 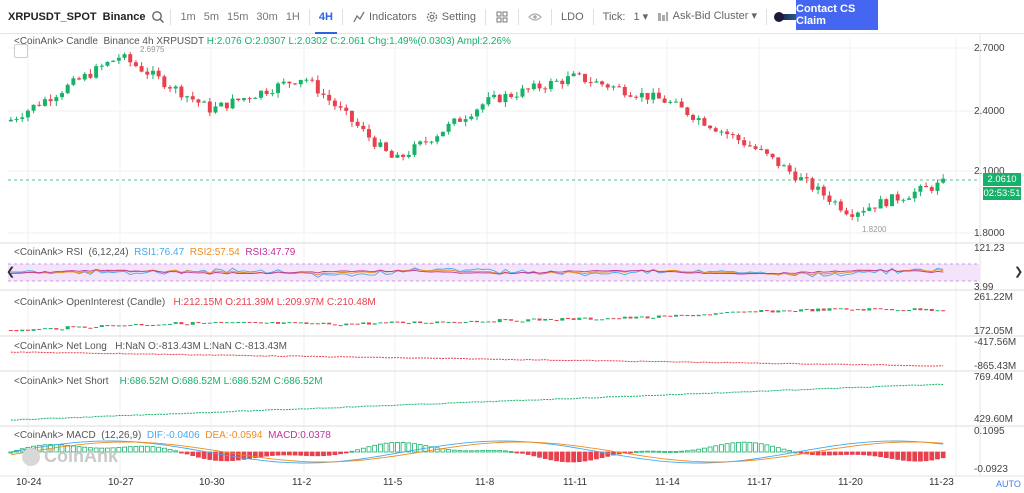 What do you see at coordinates (837, 15) in the screenshot?
I see `contact-cs-claim-button: Contact CS Claim` at bounding box center [837, 15].